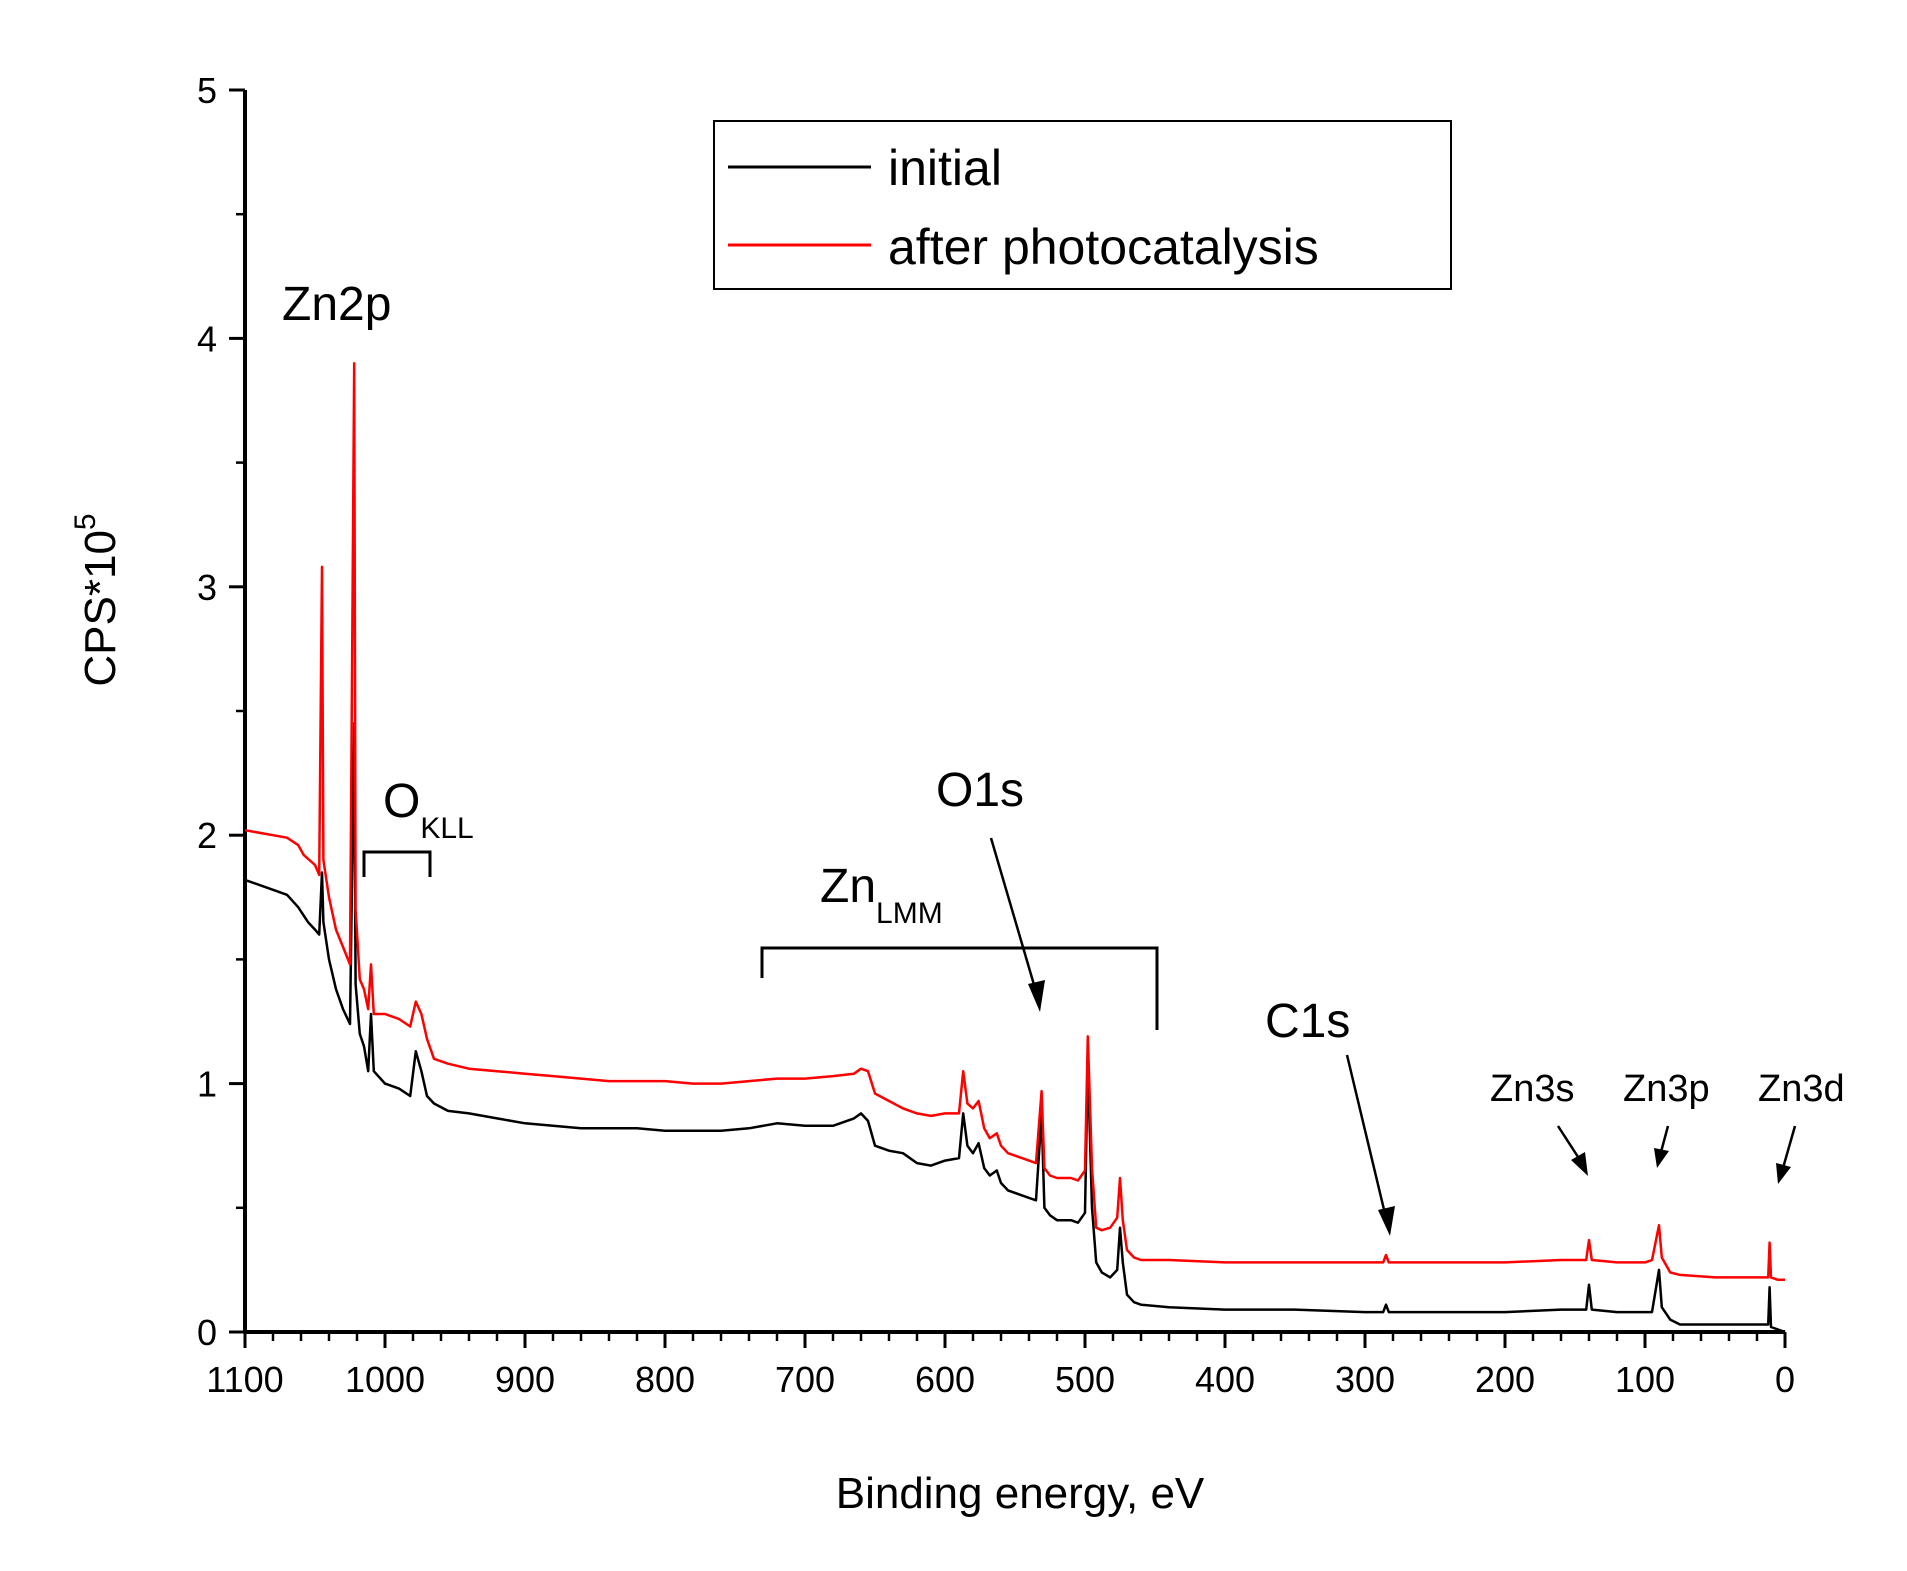 This screenshot has width=1907, height=1571. What do you see at coordinates (207, 587) in the screenshot?
I see `y-tick-label: 3` at bounding box center [207, 587].